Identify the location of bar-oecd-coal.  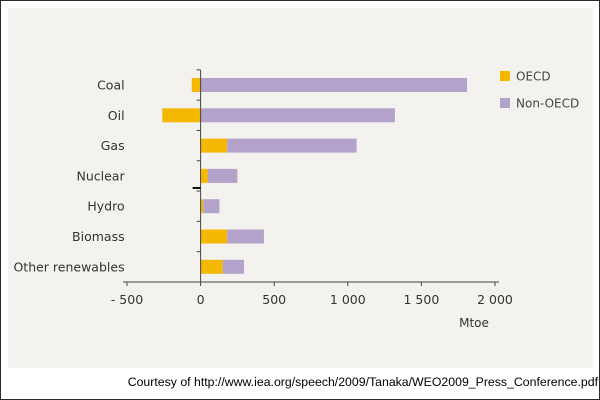
(196, 85).